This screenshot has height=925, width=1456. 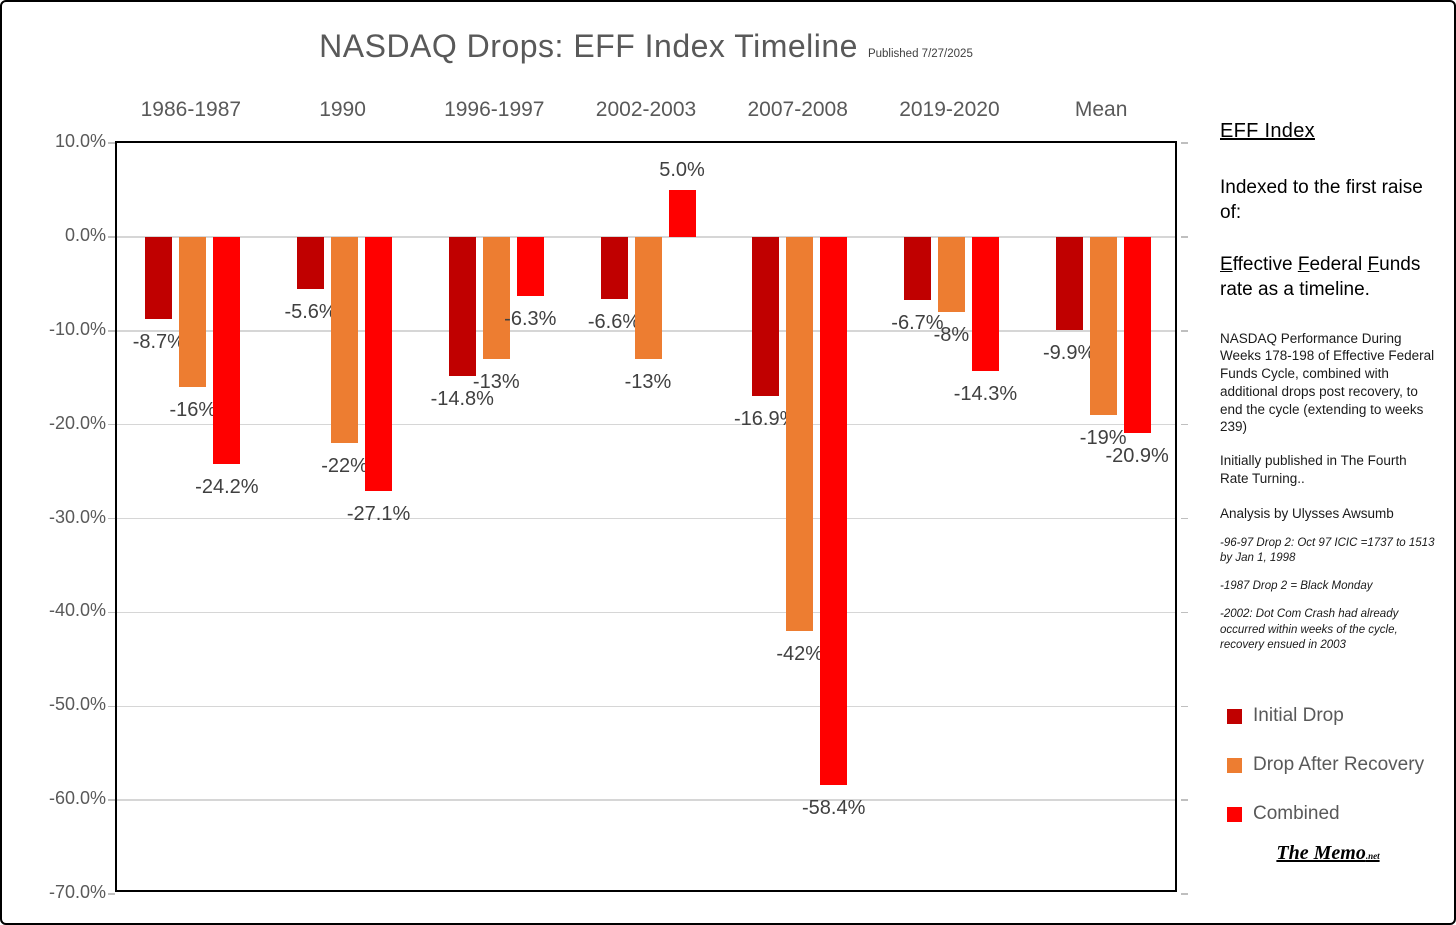 I want to click on legend-label: Initial Drop, so click(x=1298, y=715).